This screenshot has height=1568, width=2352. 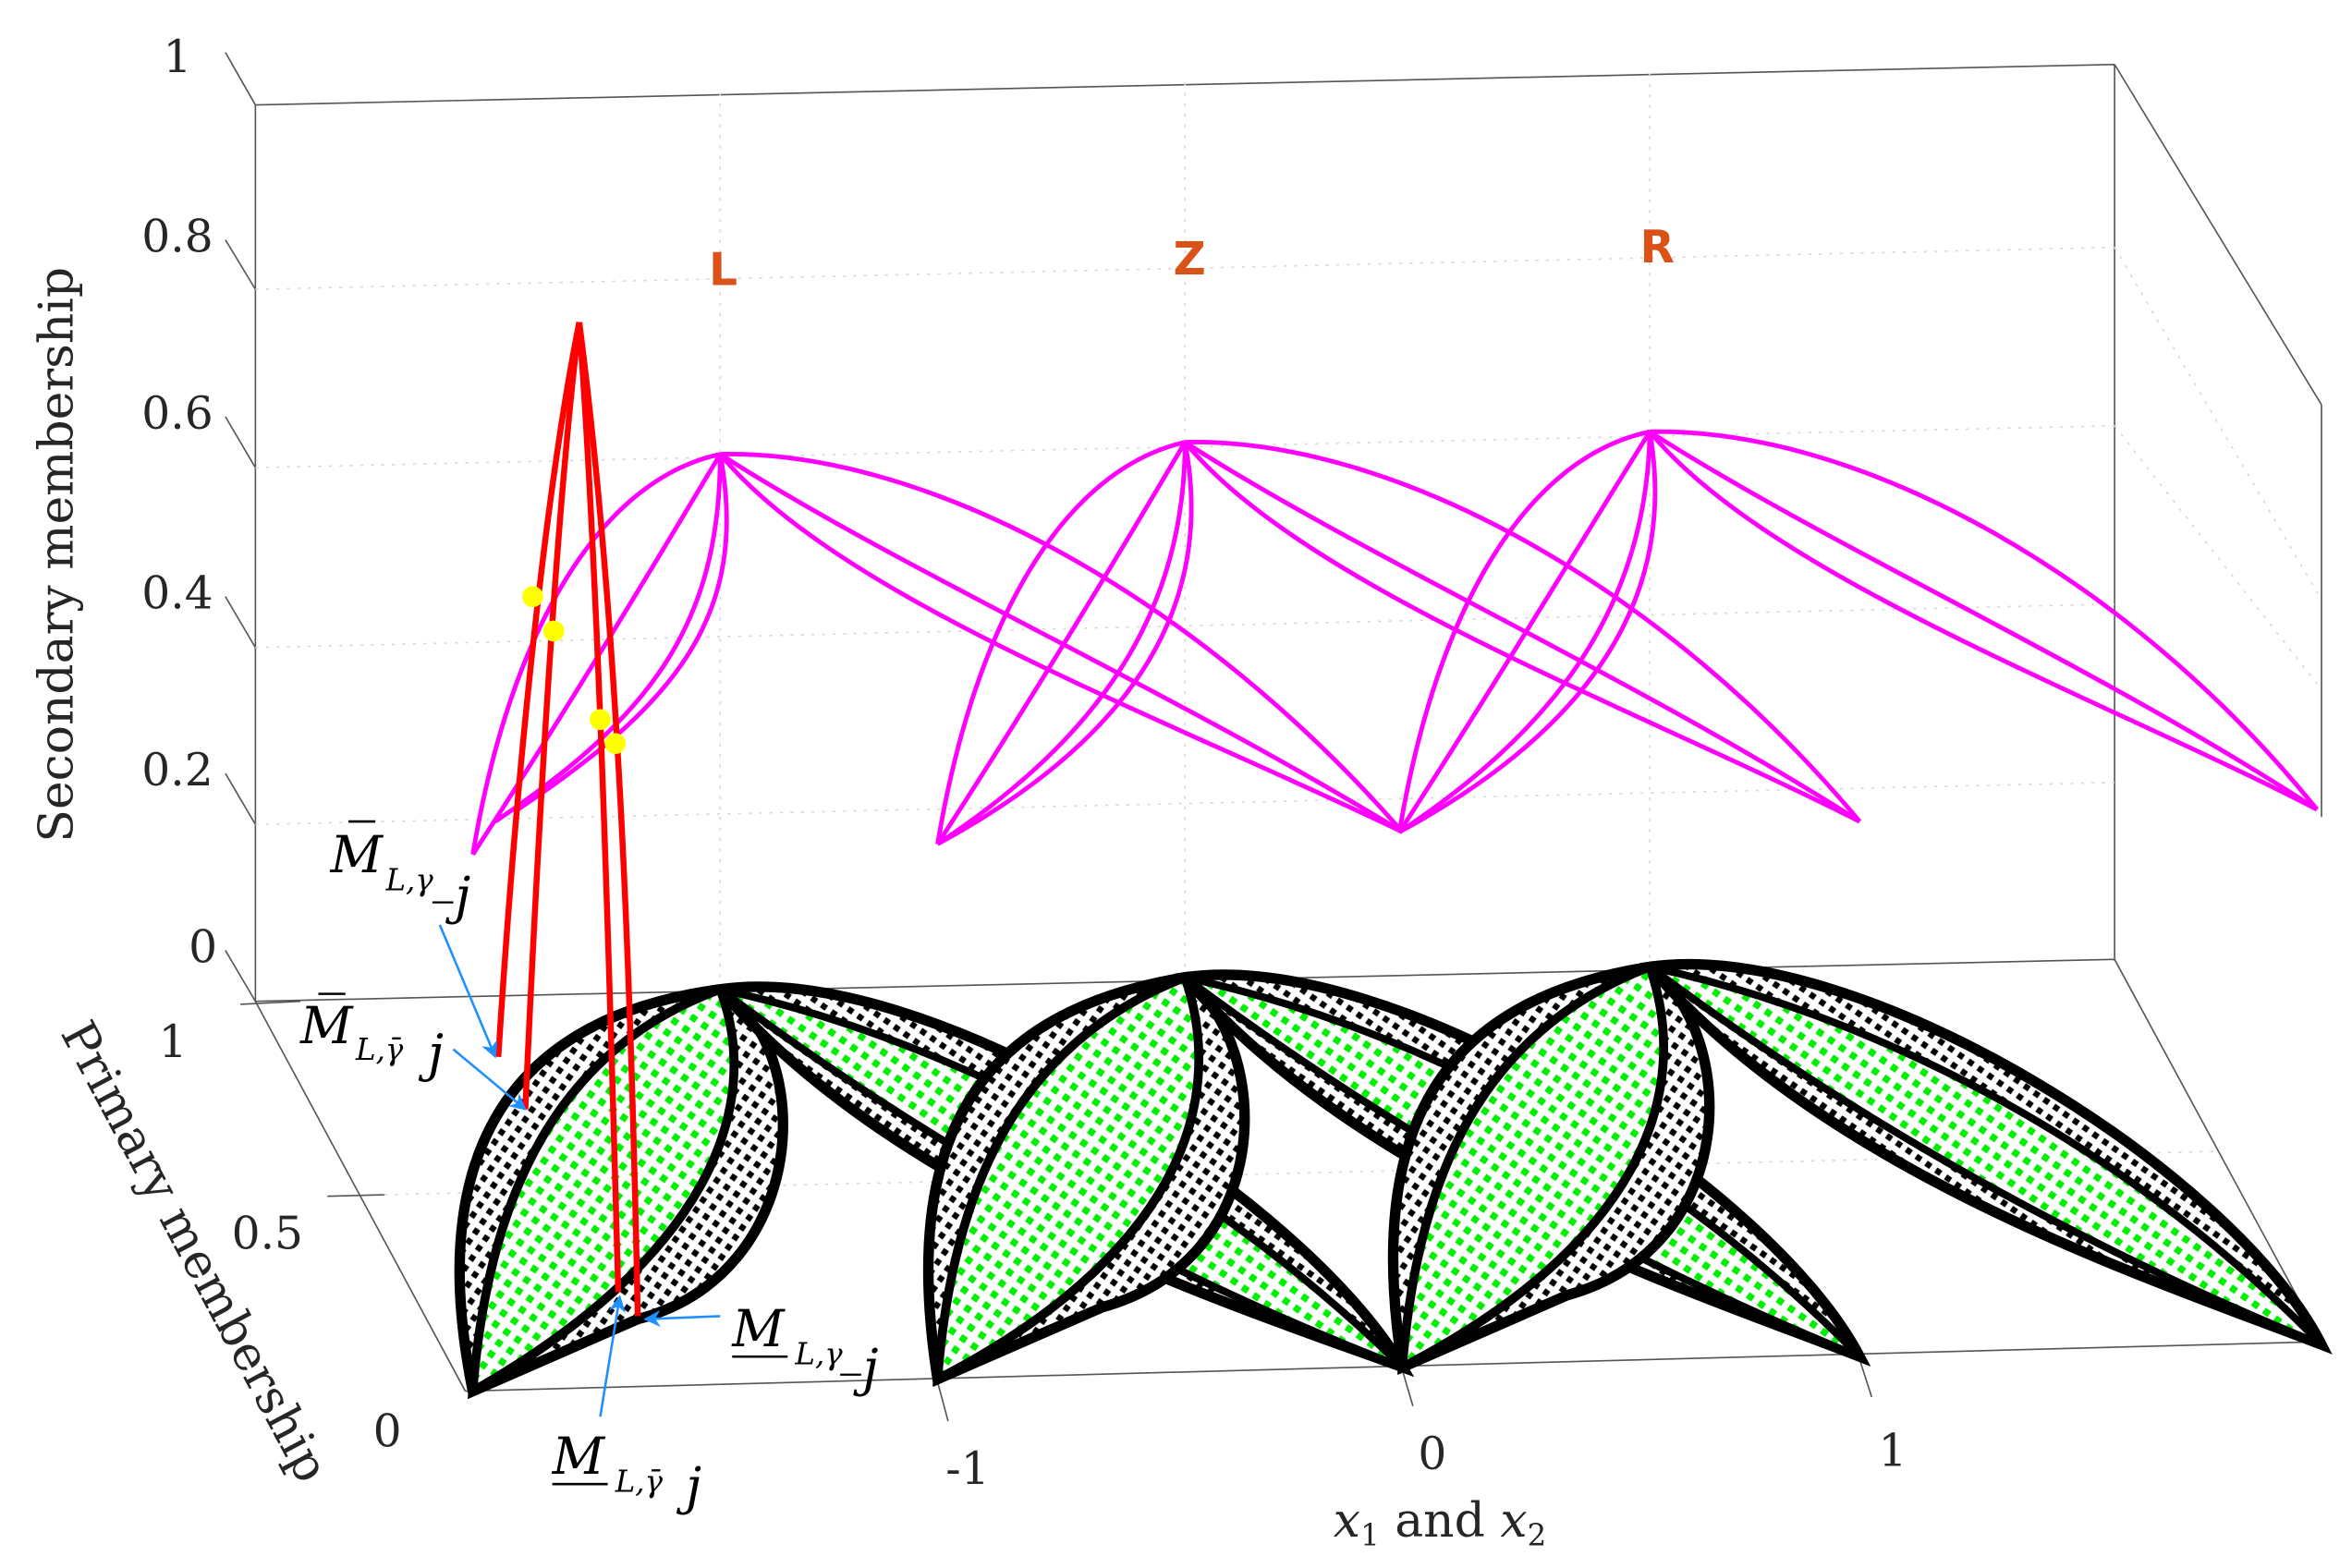 What do you see at coordinates (567, 819) in the screenshot?
I see `vertical-slice-lines` at bounding box center [567, 819].